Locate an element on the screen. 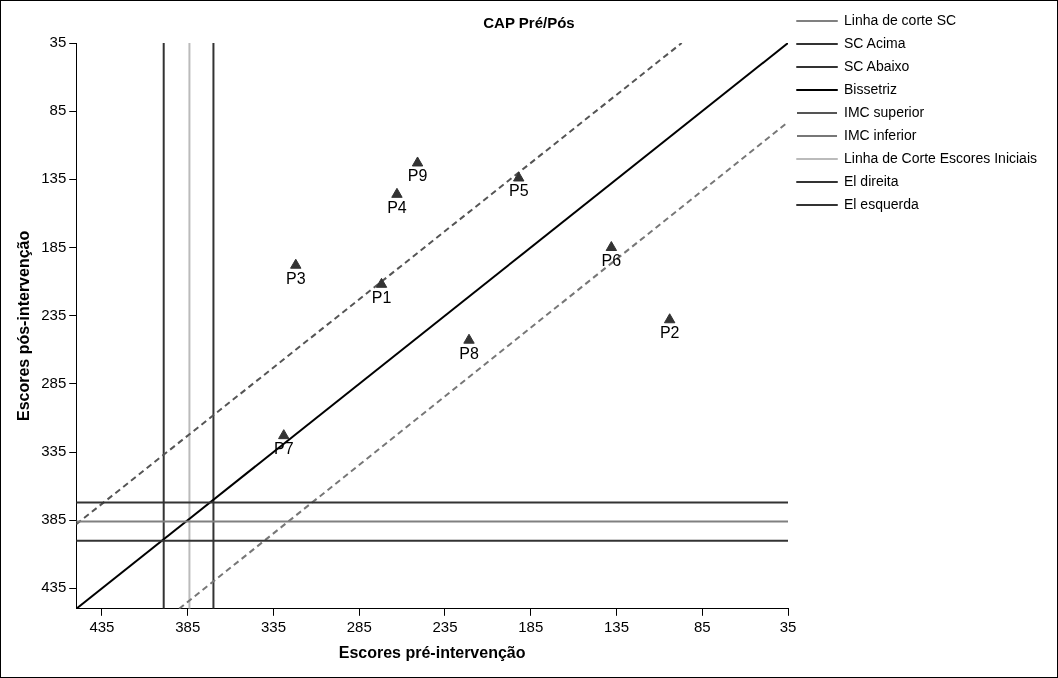 The image size is (1058, 678). annotation: P6 is located at coordinates (611, 260).